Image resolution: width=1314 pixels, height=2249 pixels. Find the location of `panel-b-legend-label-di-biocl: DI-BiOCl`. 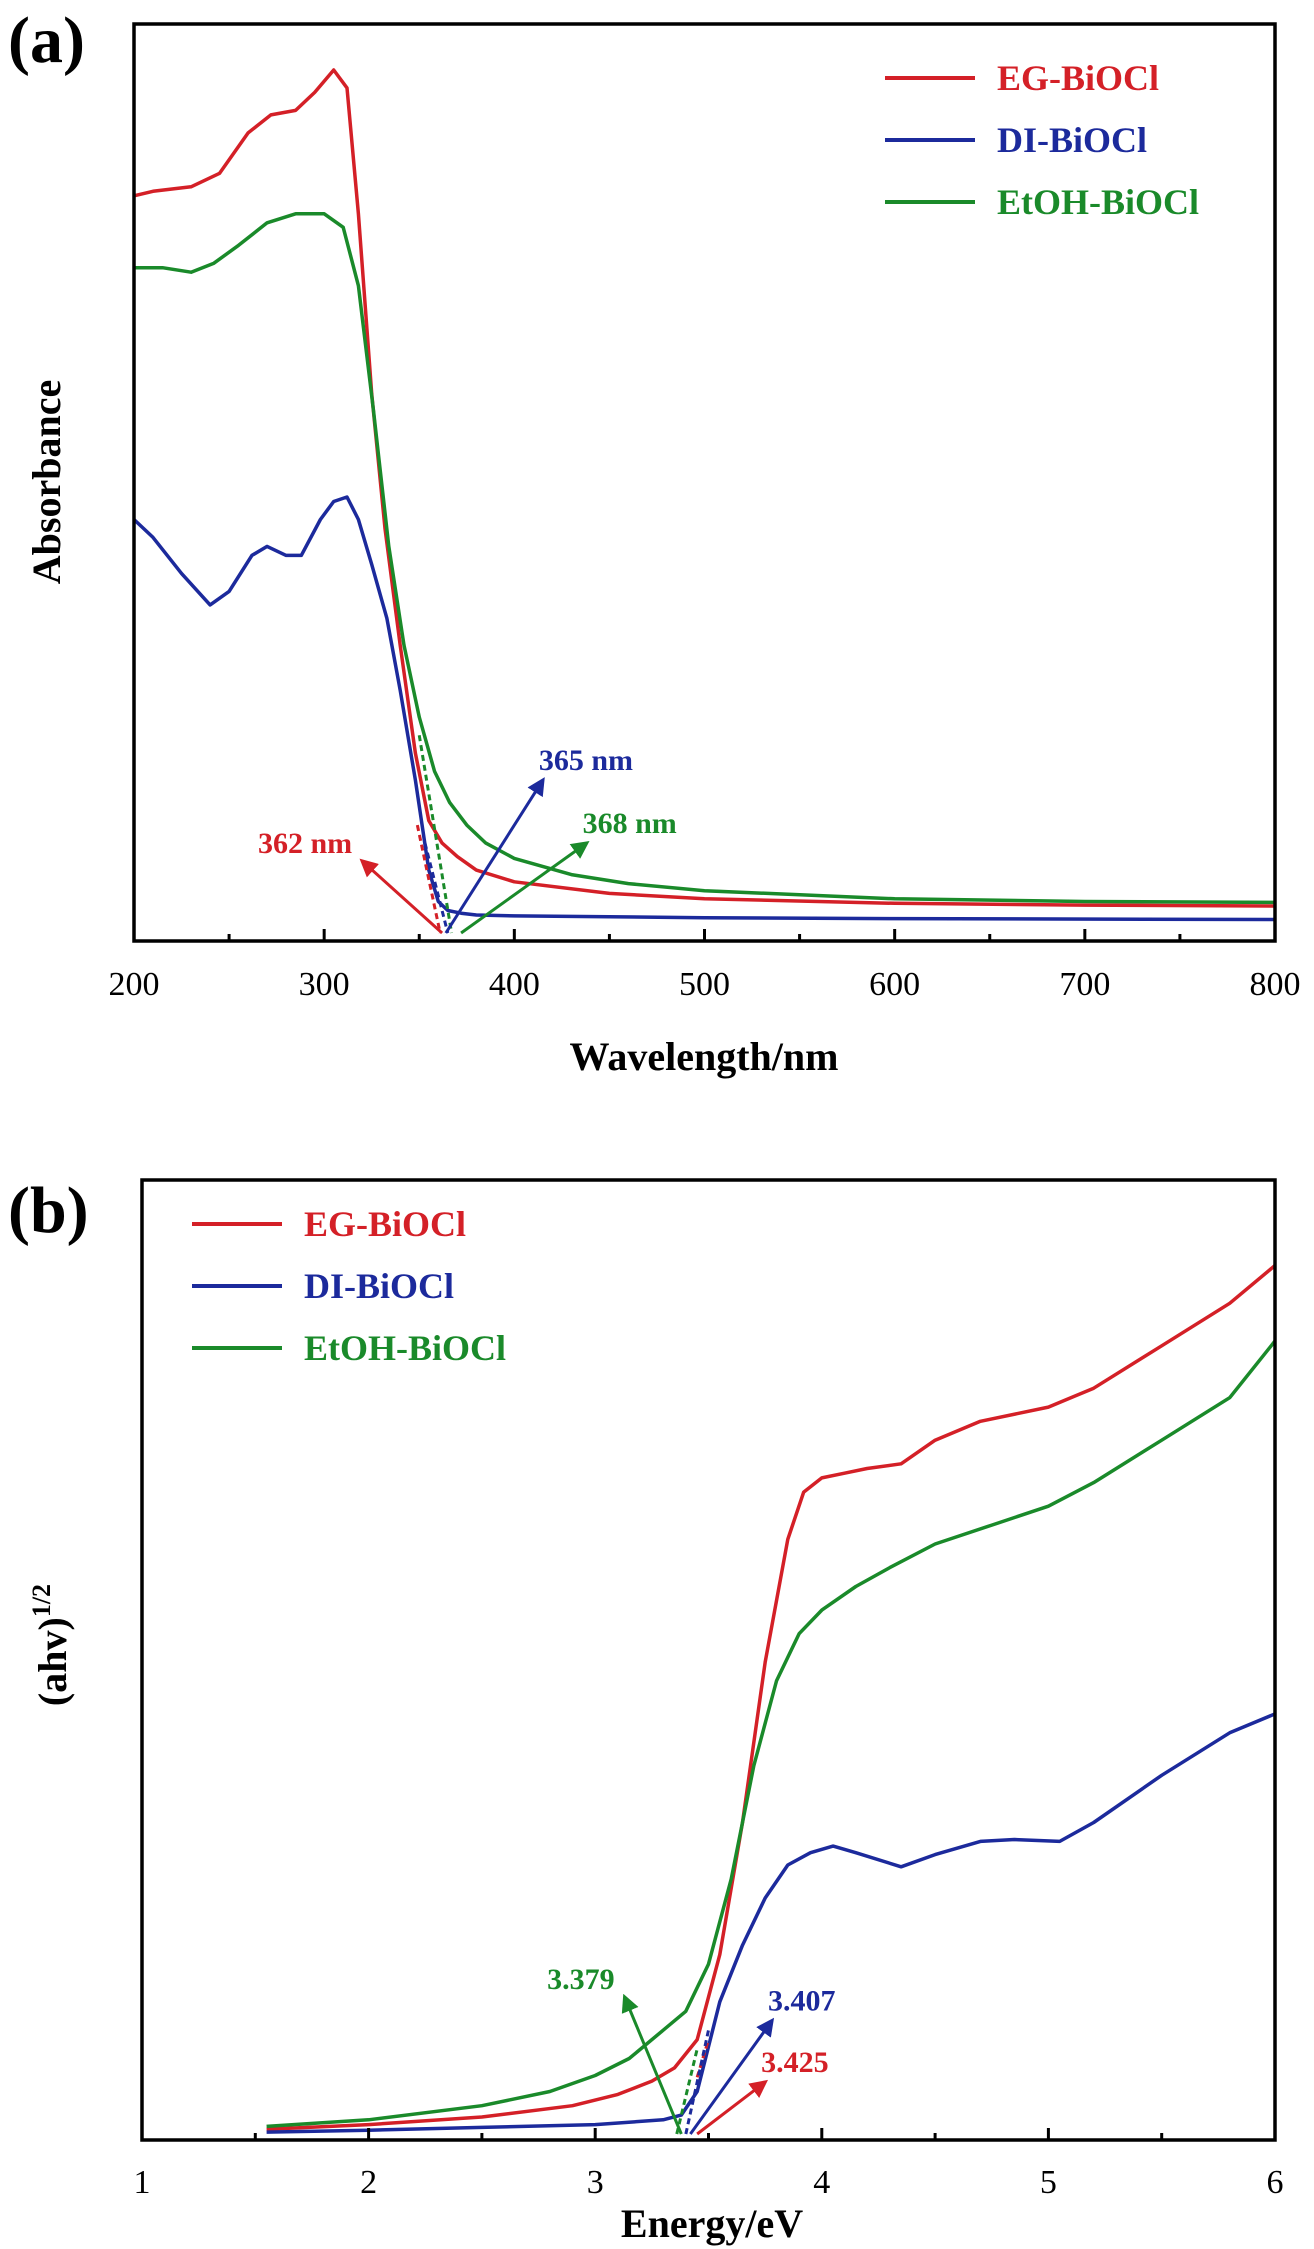

panel-b-legend-label-di-biocl: DI-BiOCl is located at coordinates (379, 1286).